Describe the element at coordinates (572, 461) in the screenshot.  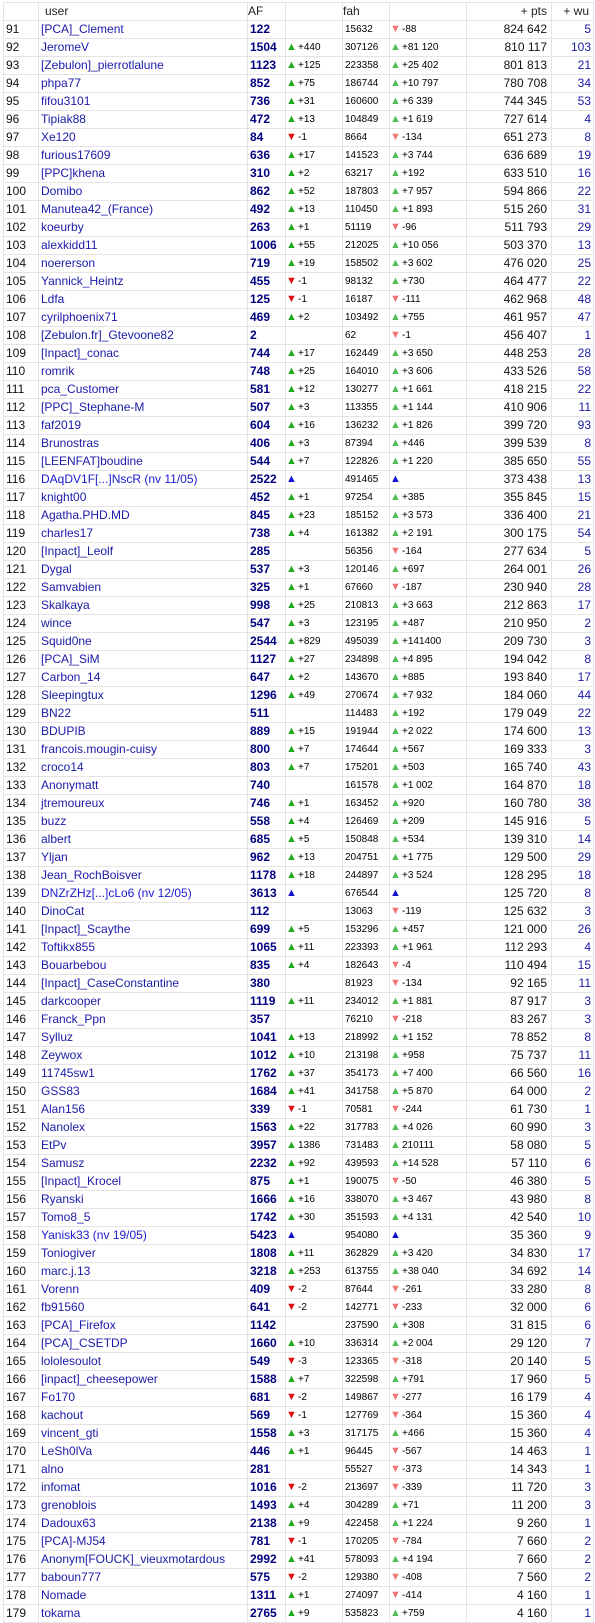
I see `wu-cell: 55` at that location.